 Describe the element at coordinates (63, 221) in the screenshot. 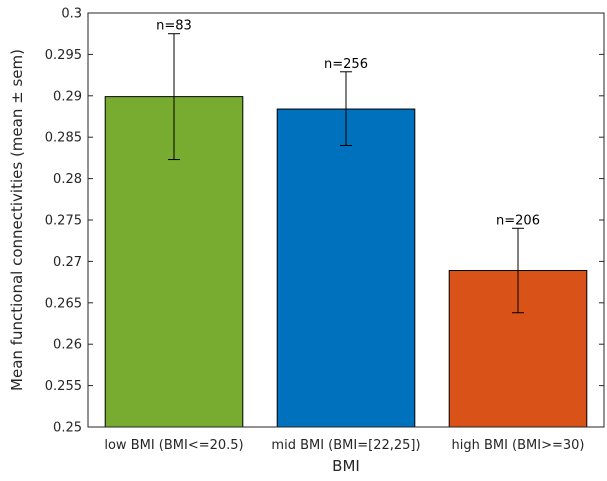

I see `y-tick-label: 0.275` at that location.